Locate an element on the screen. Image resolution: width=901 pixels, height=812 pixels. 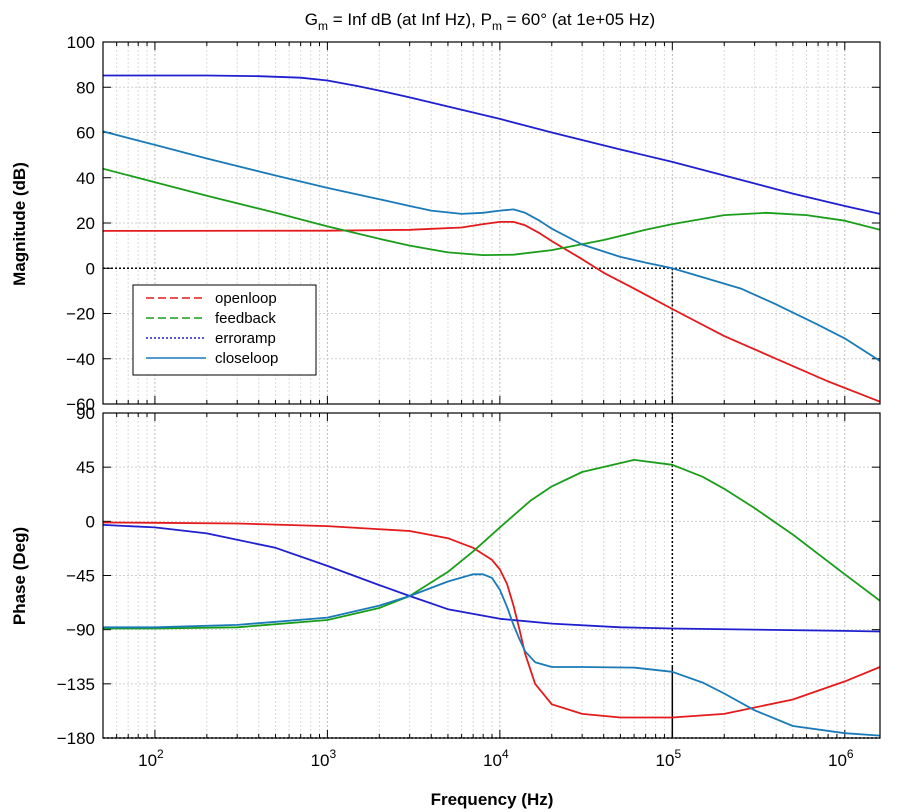
y-tick-label: 60 is located at coordinates (85, 133).